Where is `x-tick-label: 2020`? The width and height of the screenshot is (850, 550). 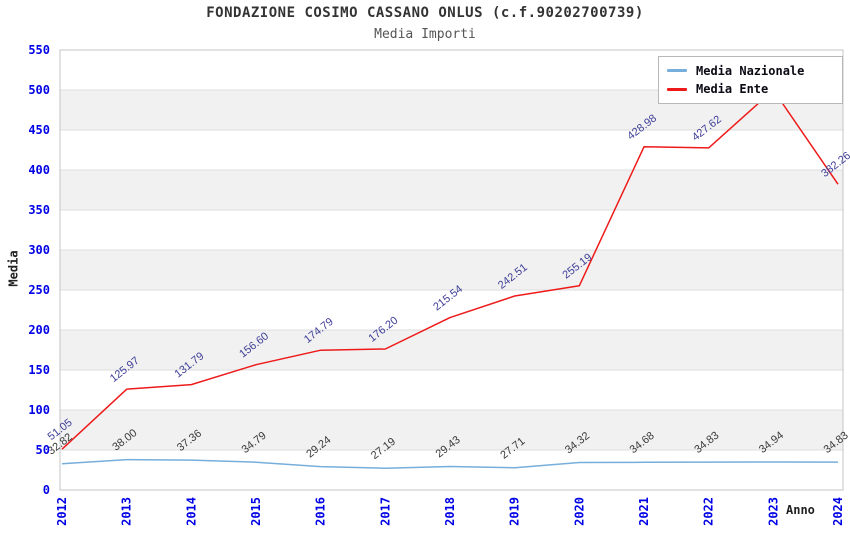
x-tick-label: 2020 is located at coordinates (579, 511).